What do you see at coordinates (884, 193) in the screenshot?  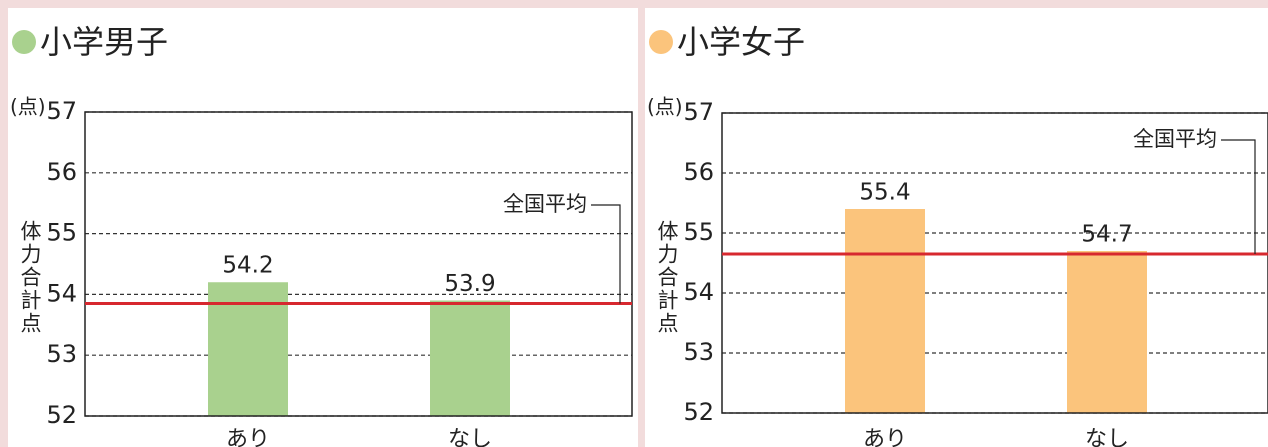 I see `data-label: 55.4` at bounding box center [884, 193].